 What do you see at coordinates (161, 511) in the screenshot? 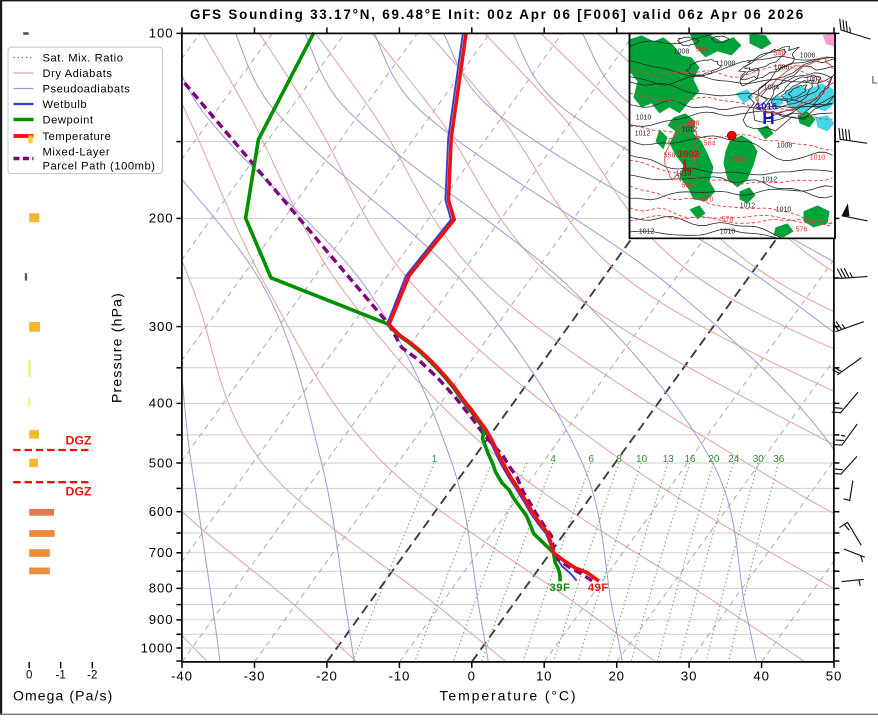
I see `svg-text: 600` at bounding box center [161, 511].